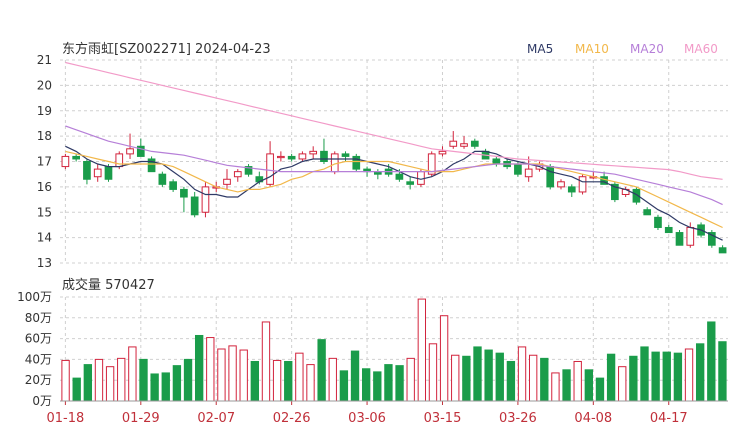  What do you see at coordinates (38, 380) in the screenshot?
I see `volume-tick-label: 20万` at bounding box center [38, 380].